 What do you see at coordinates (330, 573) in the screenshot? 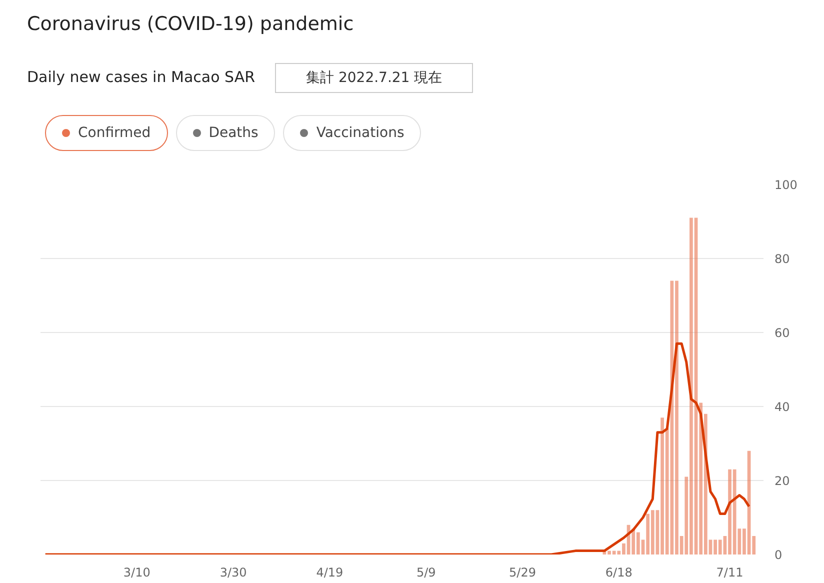
I see `x-tick-label: 4/19` at bounding box center [330, 573].